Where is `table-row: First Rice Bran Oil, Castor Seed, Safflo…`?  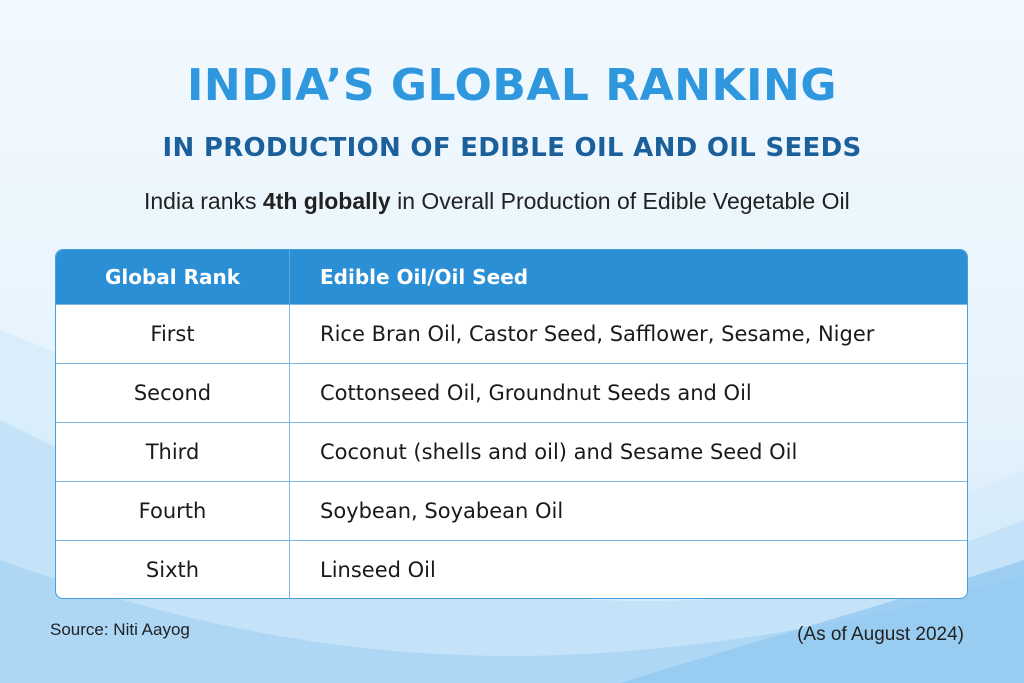
table-row: First Rice Bran Oil, Castor Seed, Safflo… is located at coordinates (511, 333).